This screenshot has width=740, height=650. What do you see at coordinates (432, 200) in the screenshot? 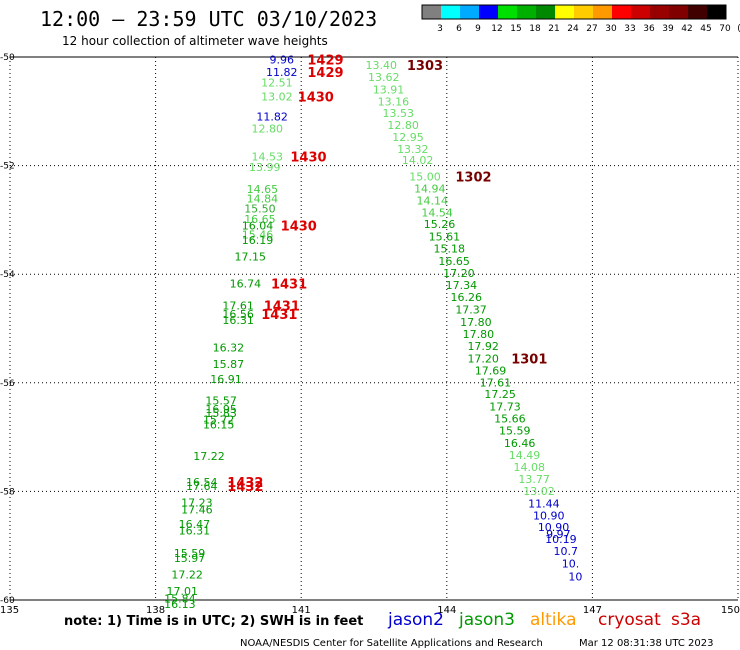
I see `wave-height-label: 14.14` at bounding box center [432, 200].